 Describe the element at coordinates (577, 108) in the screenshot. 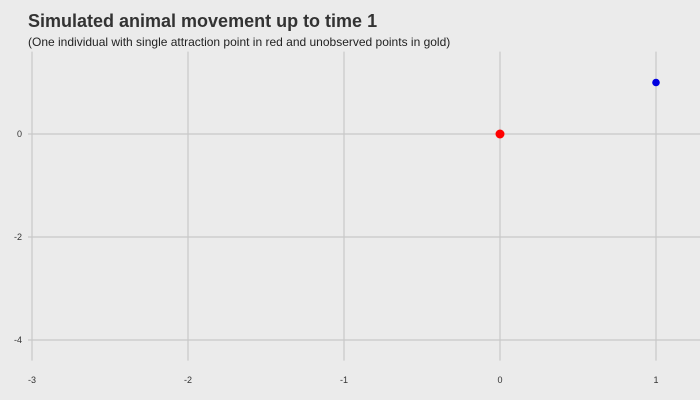

I see `data-point-layer` at that location.